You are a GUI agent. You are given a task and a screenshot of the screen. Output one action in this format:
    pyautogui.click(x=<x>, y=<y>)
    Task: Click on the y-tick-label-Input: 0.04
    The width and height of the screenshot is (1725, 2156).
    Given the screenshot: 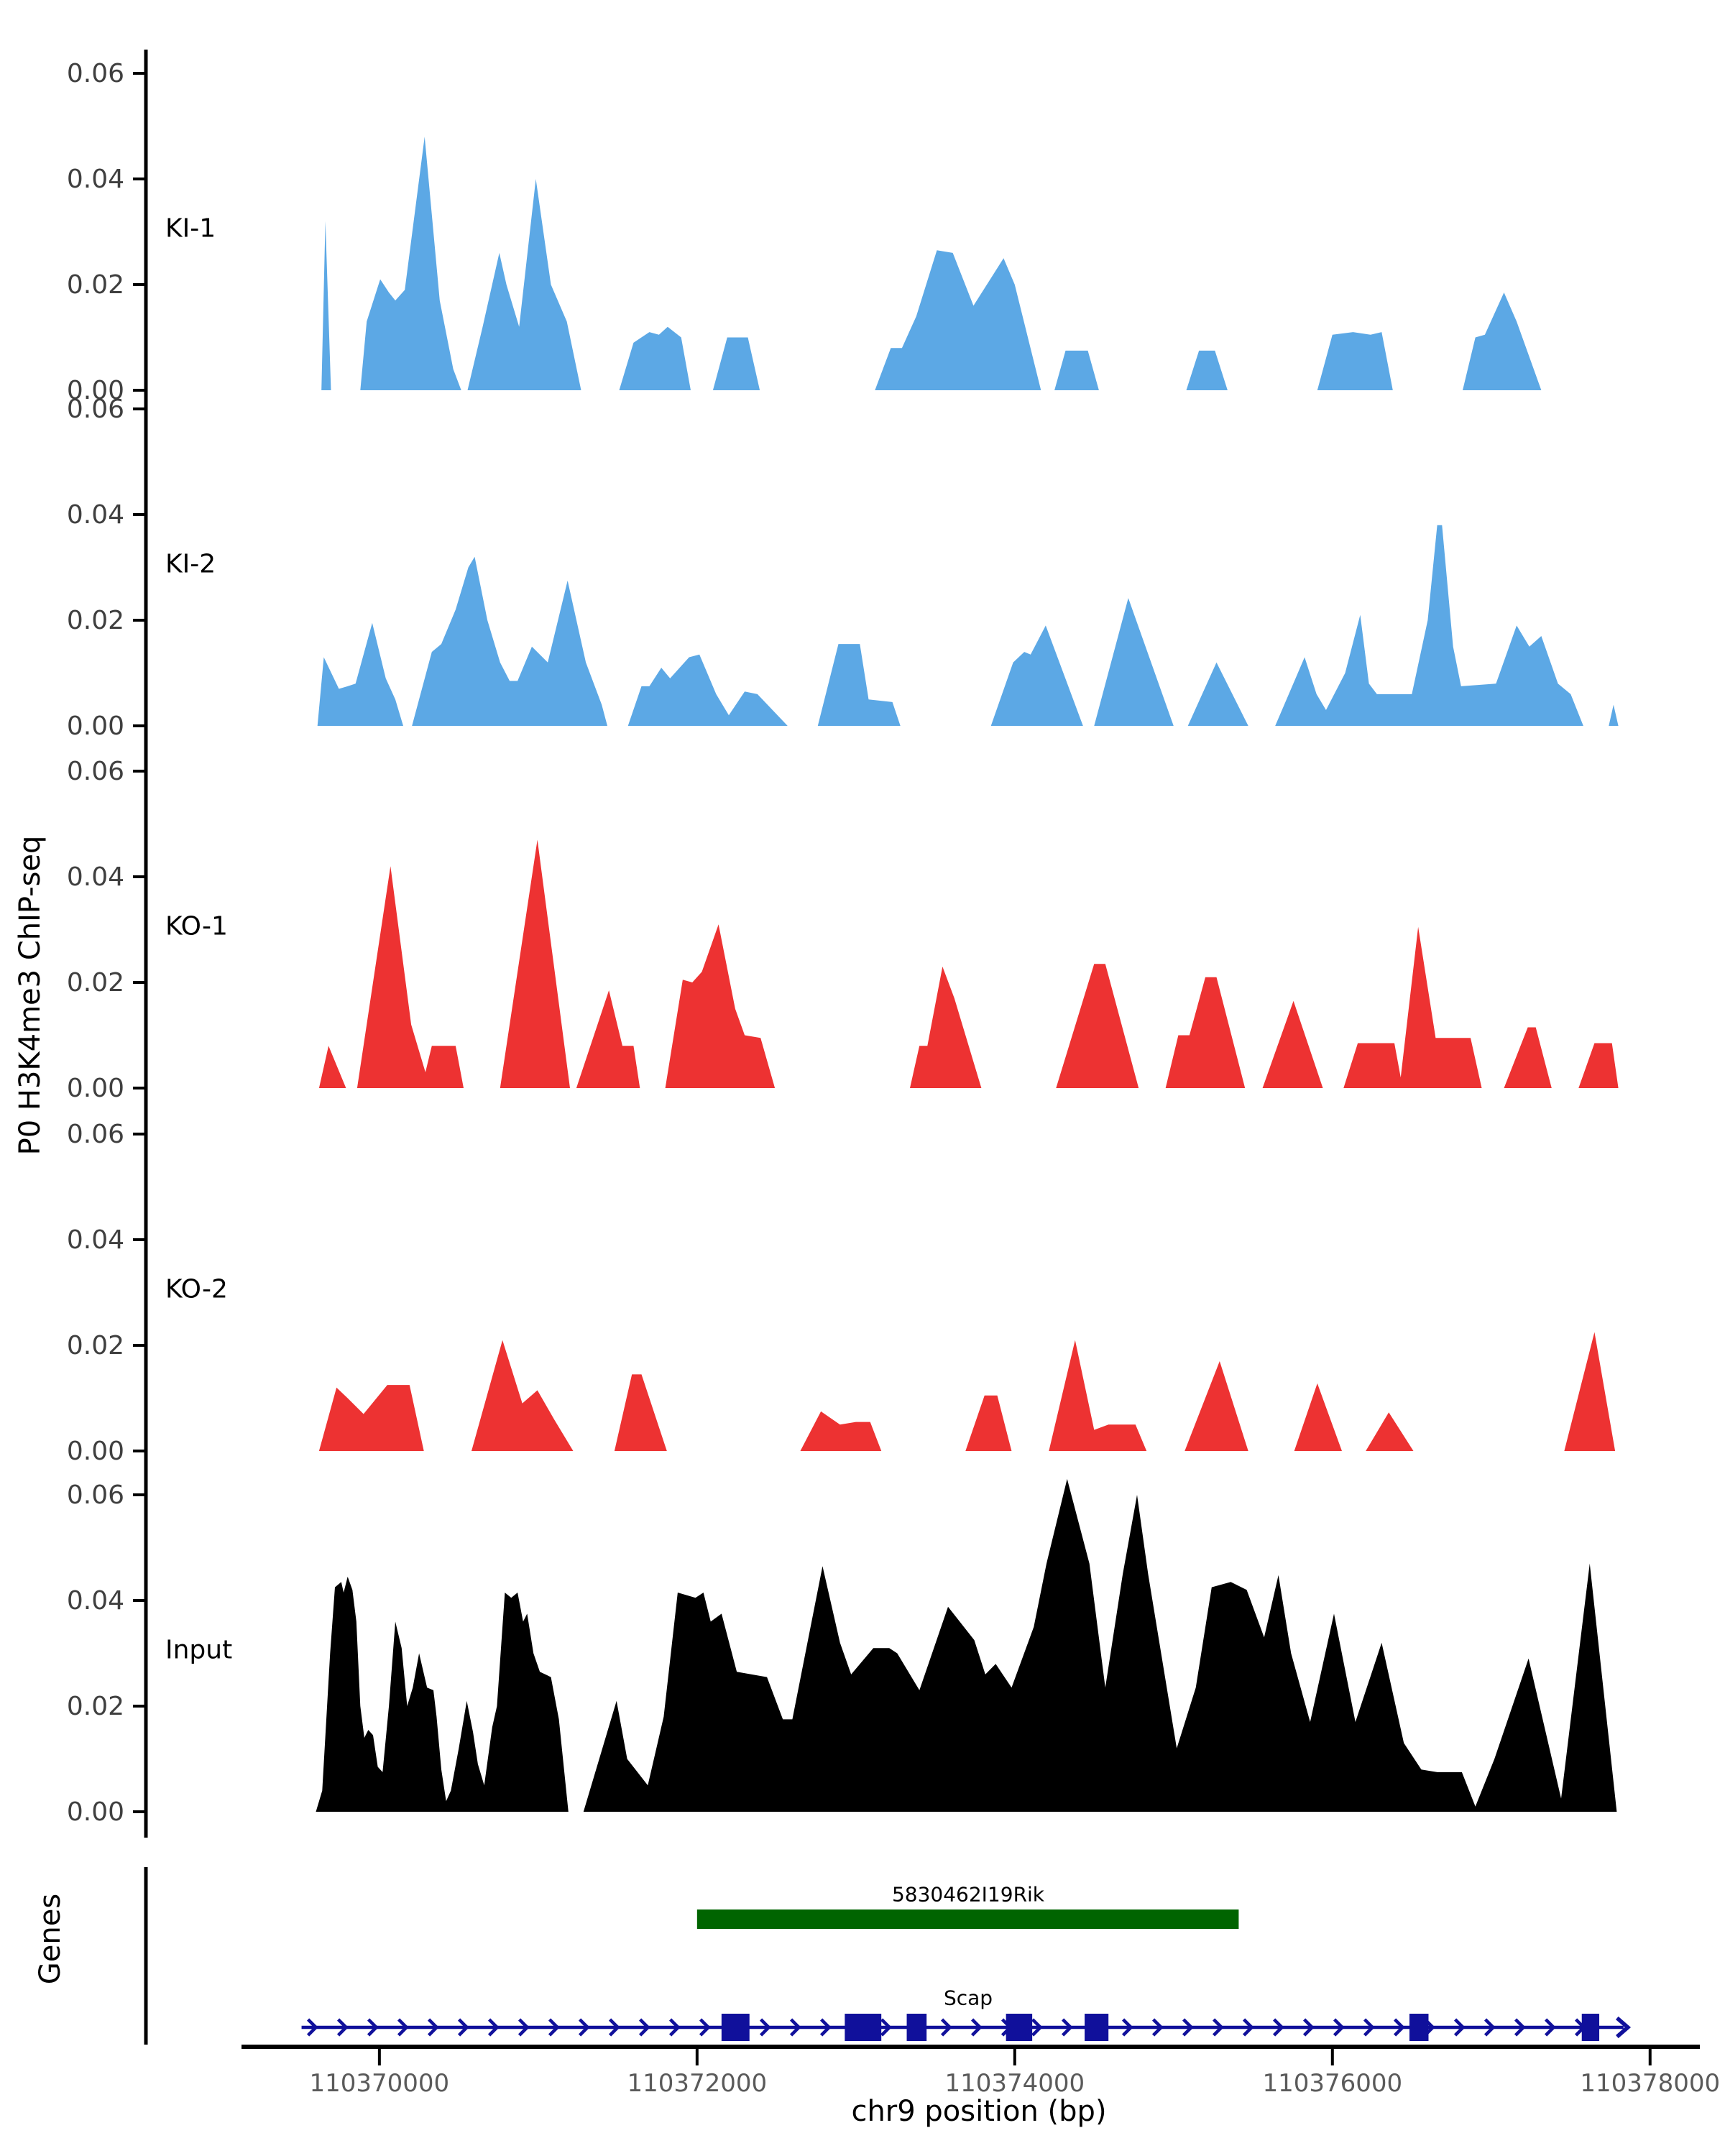 What is the action you would take?
    pyautogui.click(x=95, y=1601)
    